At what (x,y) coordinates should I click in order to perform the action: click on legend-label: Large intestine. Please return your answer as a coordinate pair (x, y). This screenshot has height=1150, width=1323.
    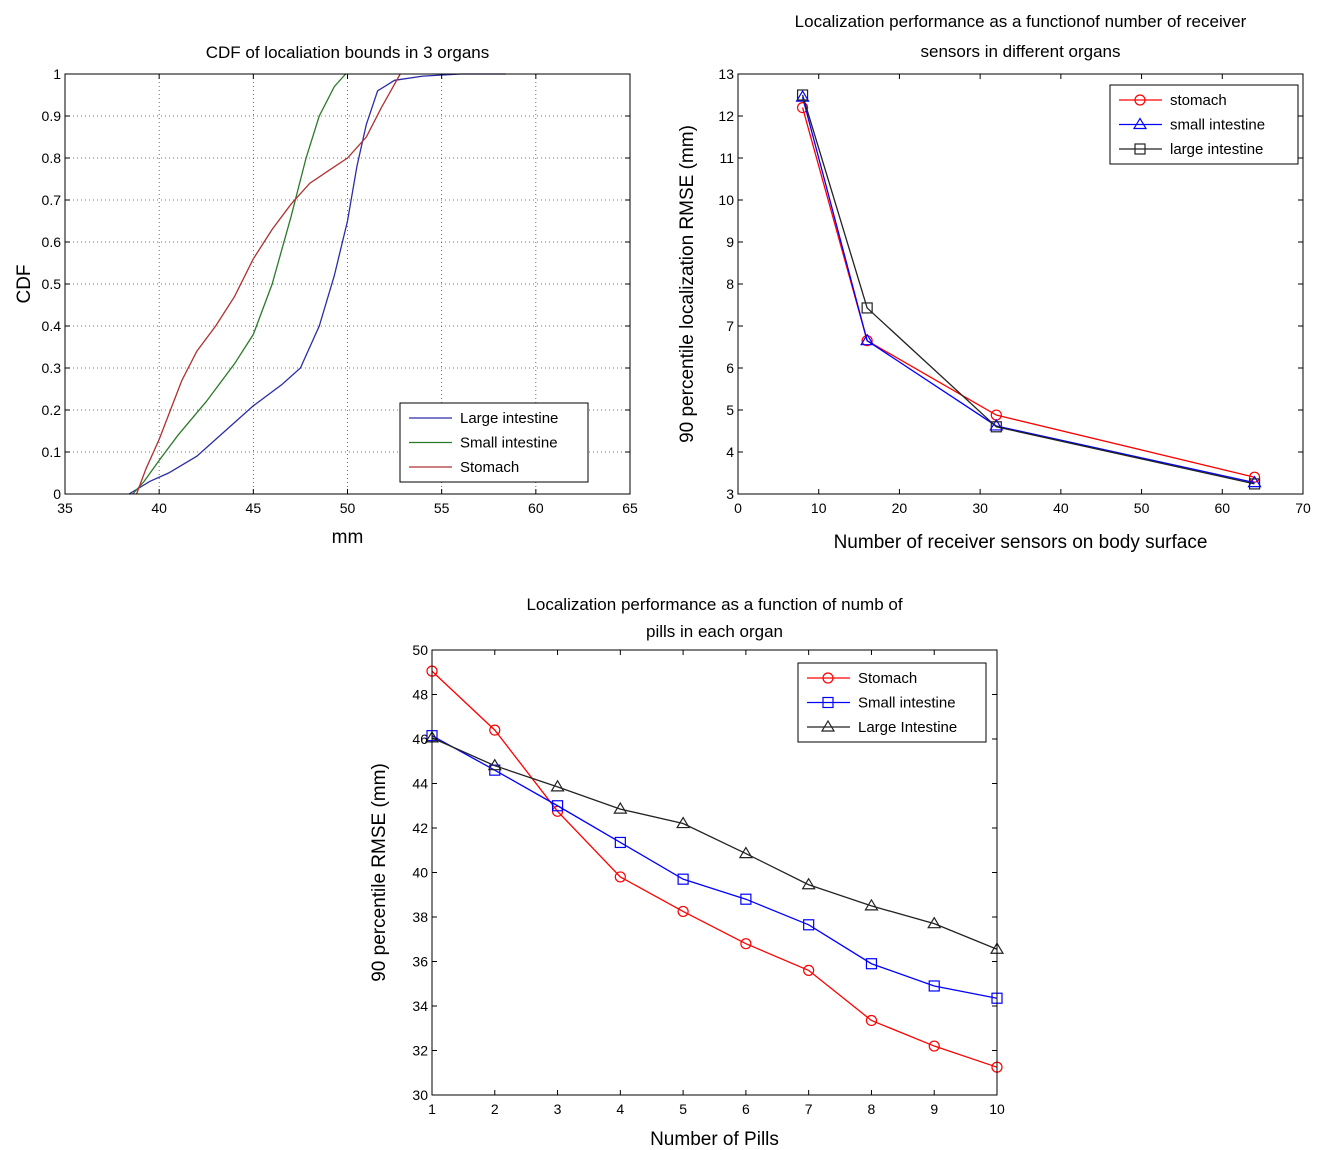
    Looking at the image, I should click on (509, 418).